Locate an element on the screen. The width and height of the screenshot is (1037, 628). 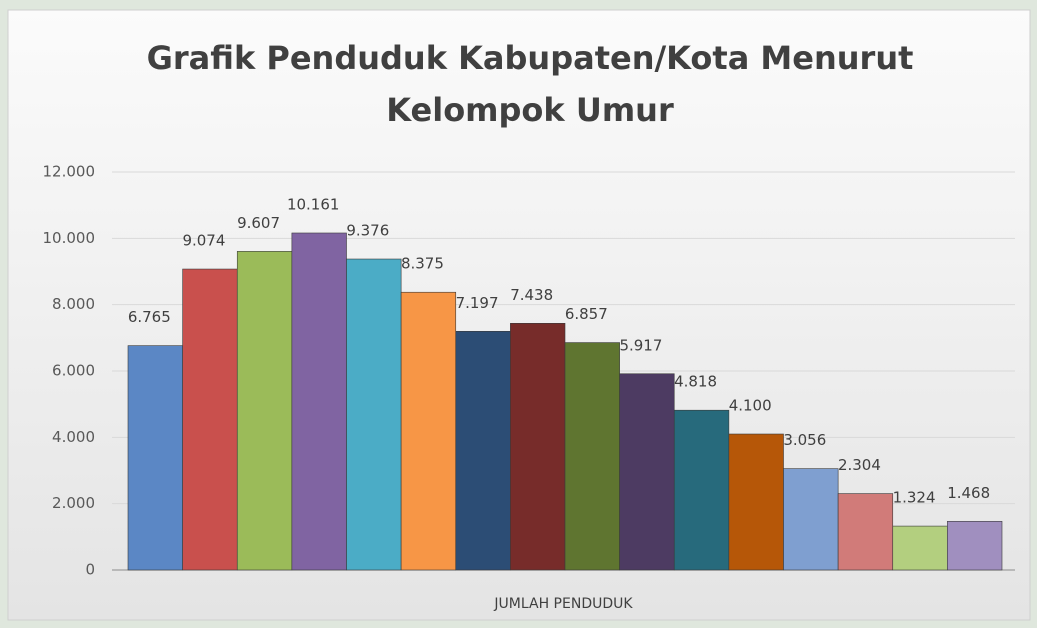
y-tick-label: 2.000 is located at coordinates (73, 503).